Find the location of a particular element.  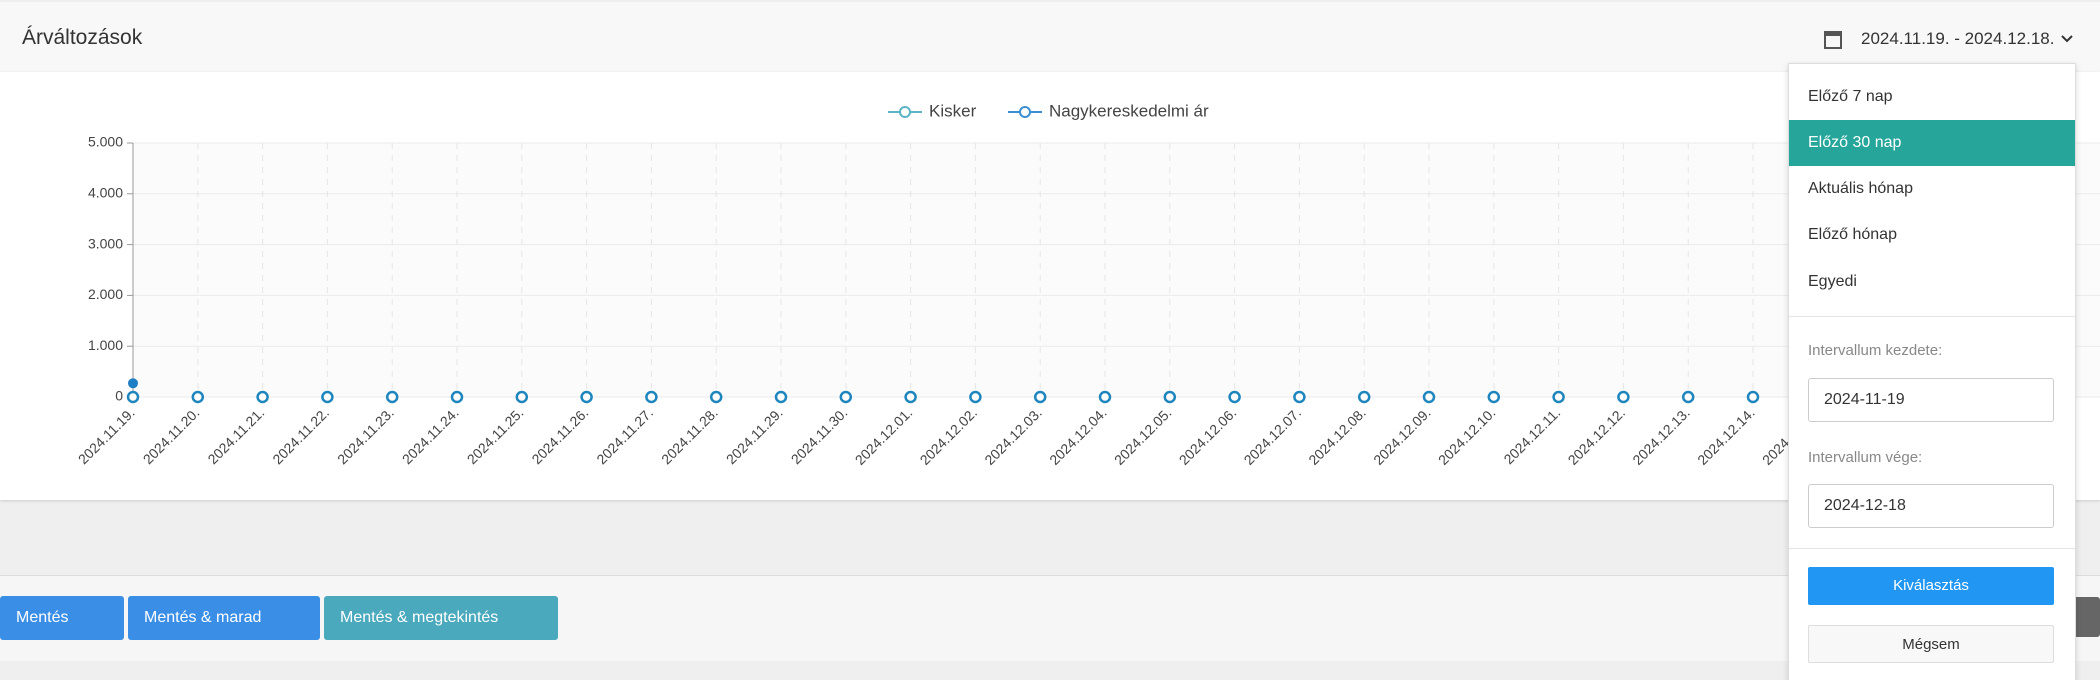

x-tick-label: 2024.11.29. is located at coordinates (754, 435).